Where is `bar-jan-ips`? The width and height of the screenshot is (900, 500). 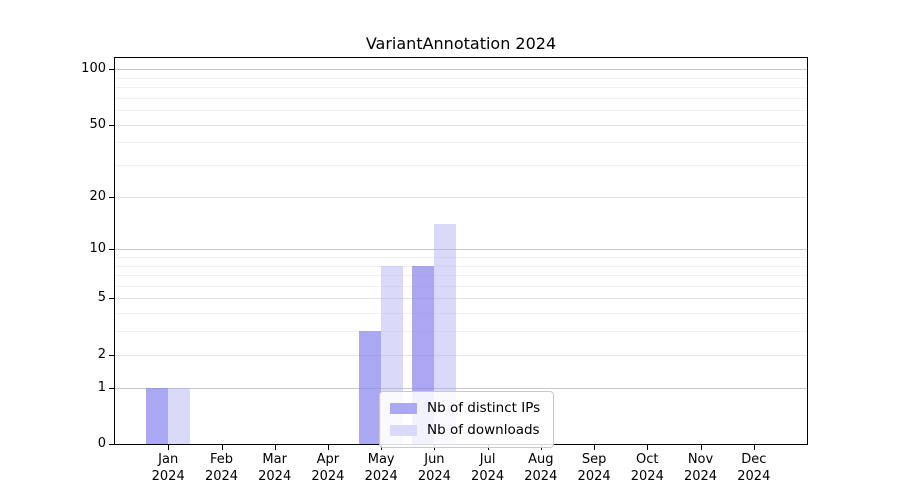 bar-jan-ips is located at coordinates (157, 415).